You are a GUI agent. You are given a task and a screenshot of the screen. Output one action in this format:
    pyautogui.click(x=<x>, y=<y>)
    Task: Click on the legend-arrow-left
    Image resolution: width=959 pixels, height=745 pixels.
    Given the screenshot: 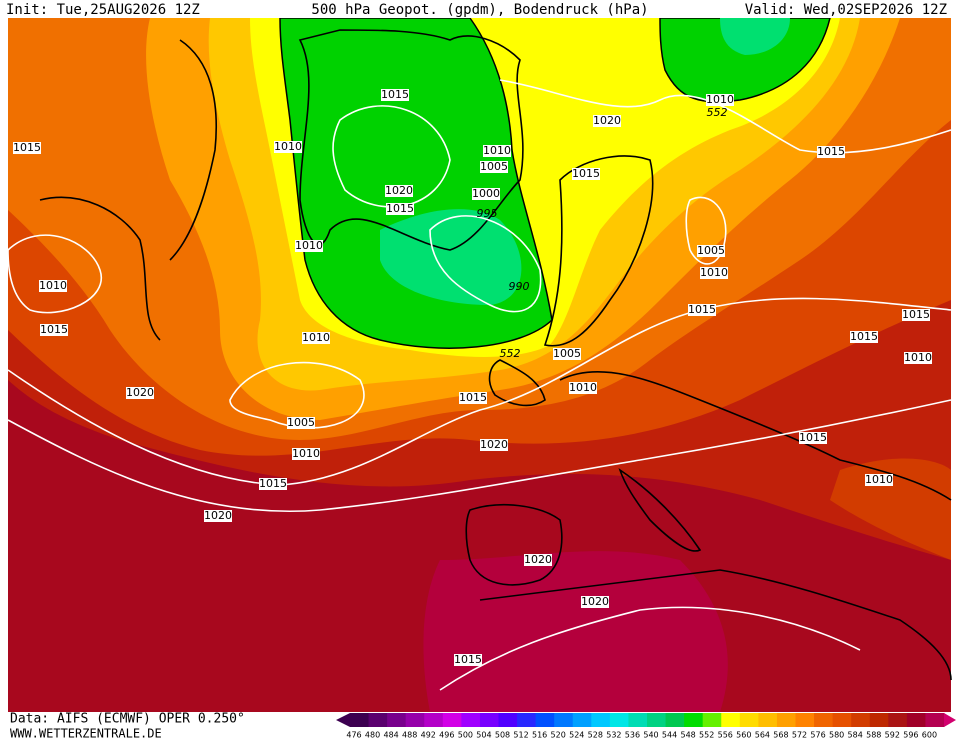 What is the action you would take?
    pyautogui.click(x=343, y=720)
    